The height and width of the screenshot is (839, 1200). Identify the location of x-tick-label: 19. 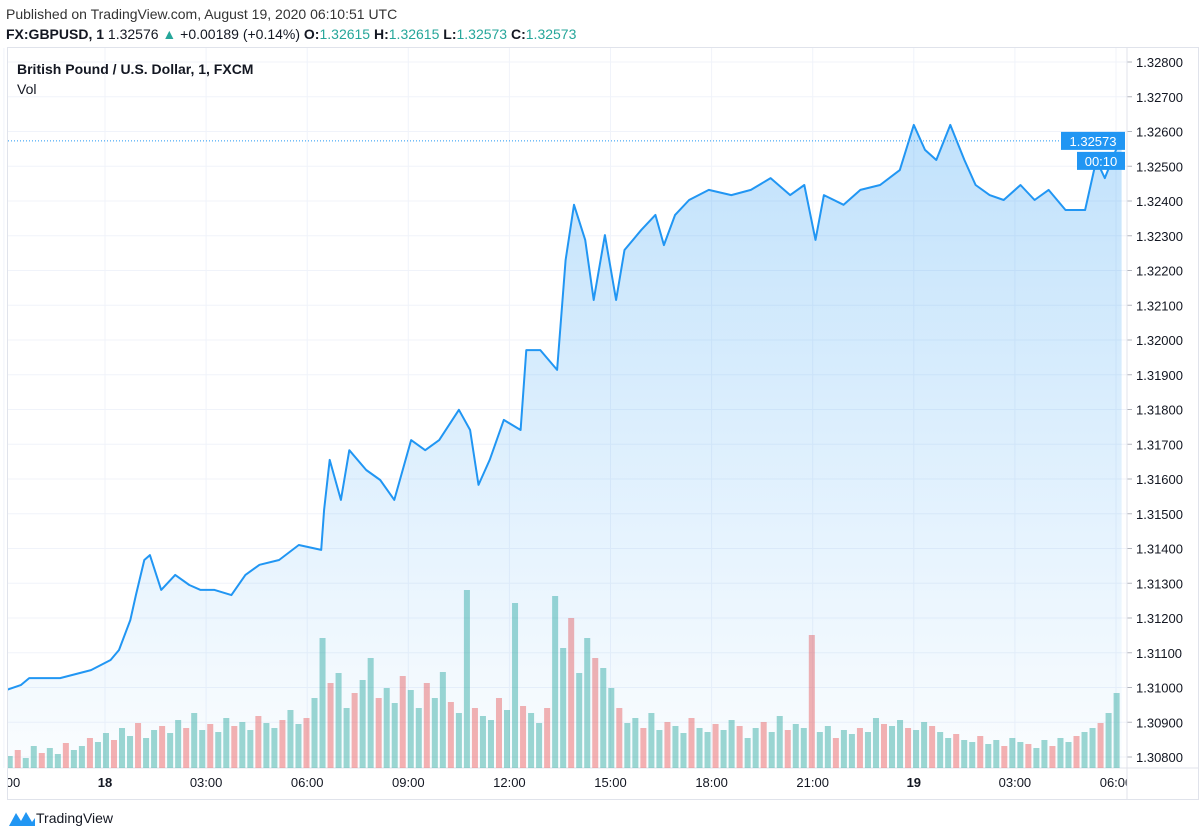
(914, 782).